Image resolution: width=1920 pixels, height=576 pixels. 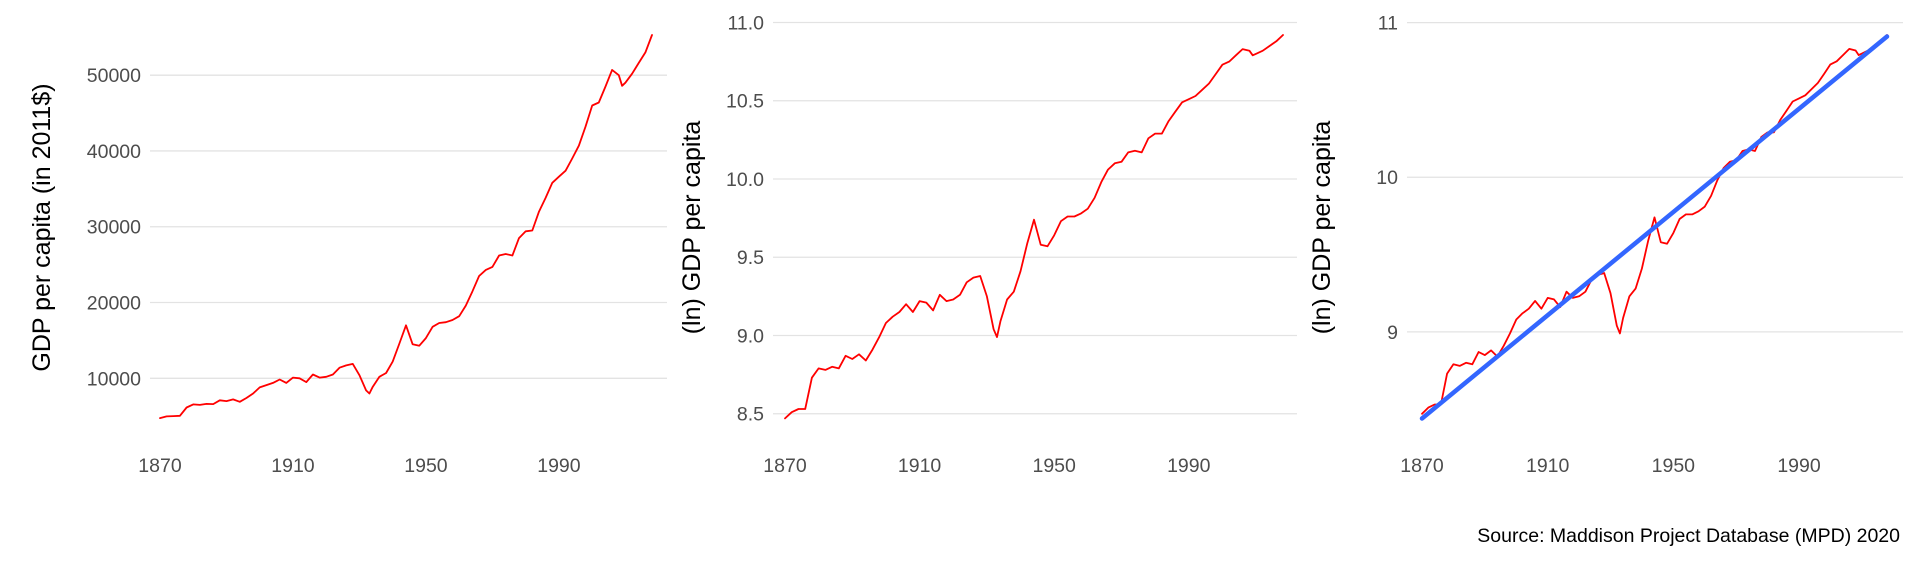 I want to click on y-tick-label: 8.5, so click(x=750, y=415).